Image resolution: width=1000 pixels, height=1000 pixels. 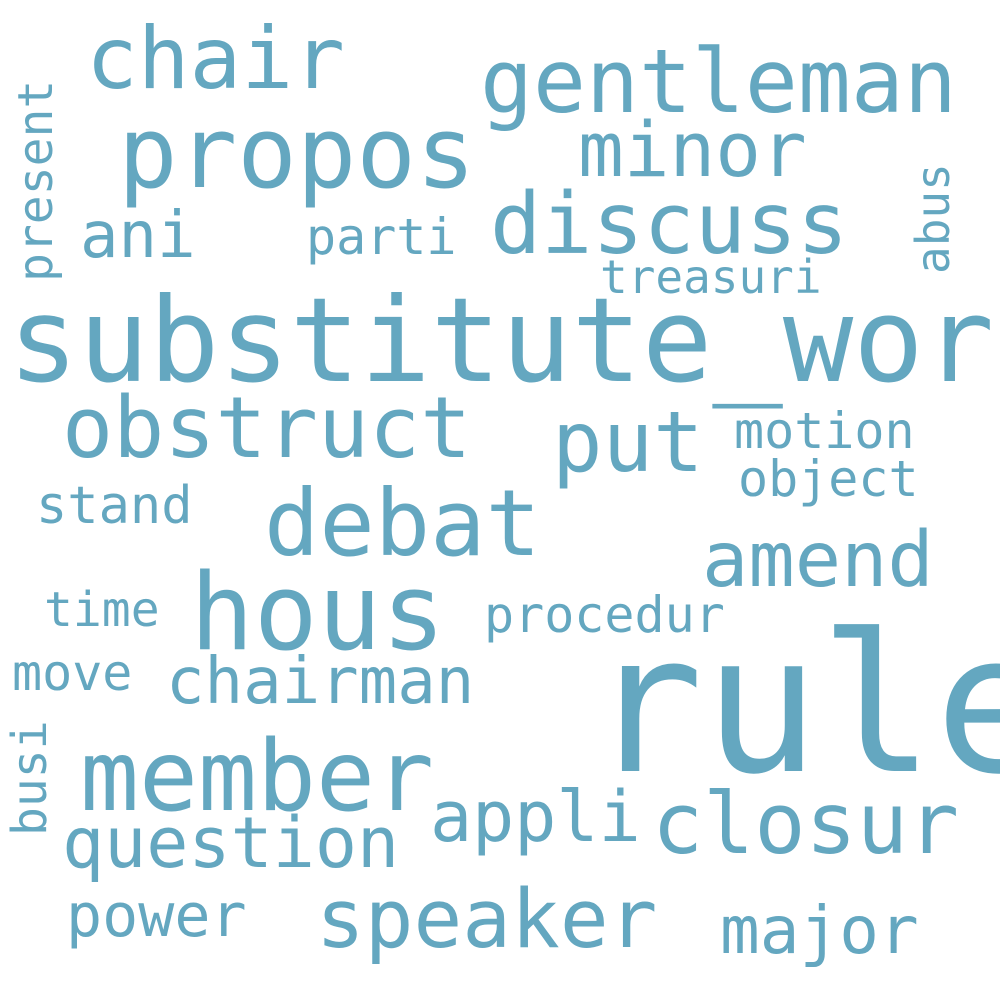 I want to click on word-object: object, so click(x=828, y=479).